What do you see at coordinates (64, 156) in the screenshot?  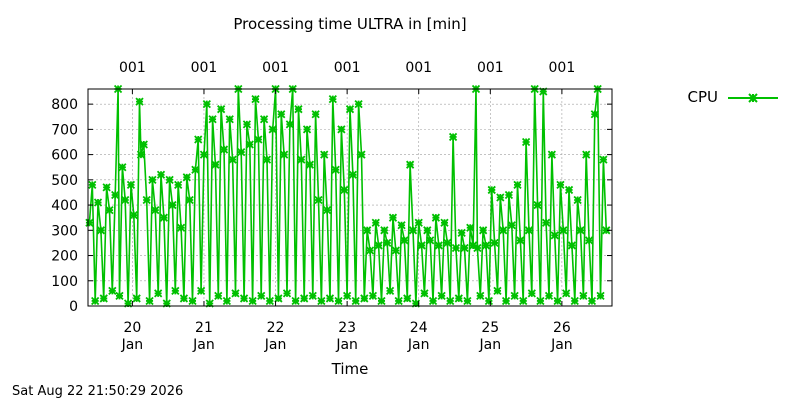 I see `y-tick-label: 600` at bounding box center [64, 156].